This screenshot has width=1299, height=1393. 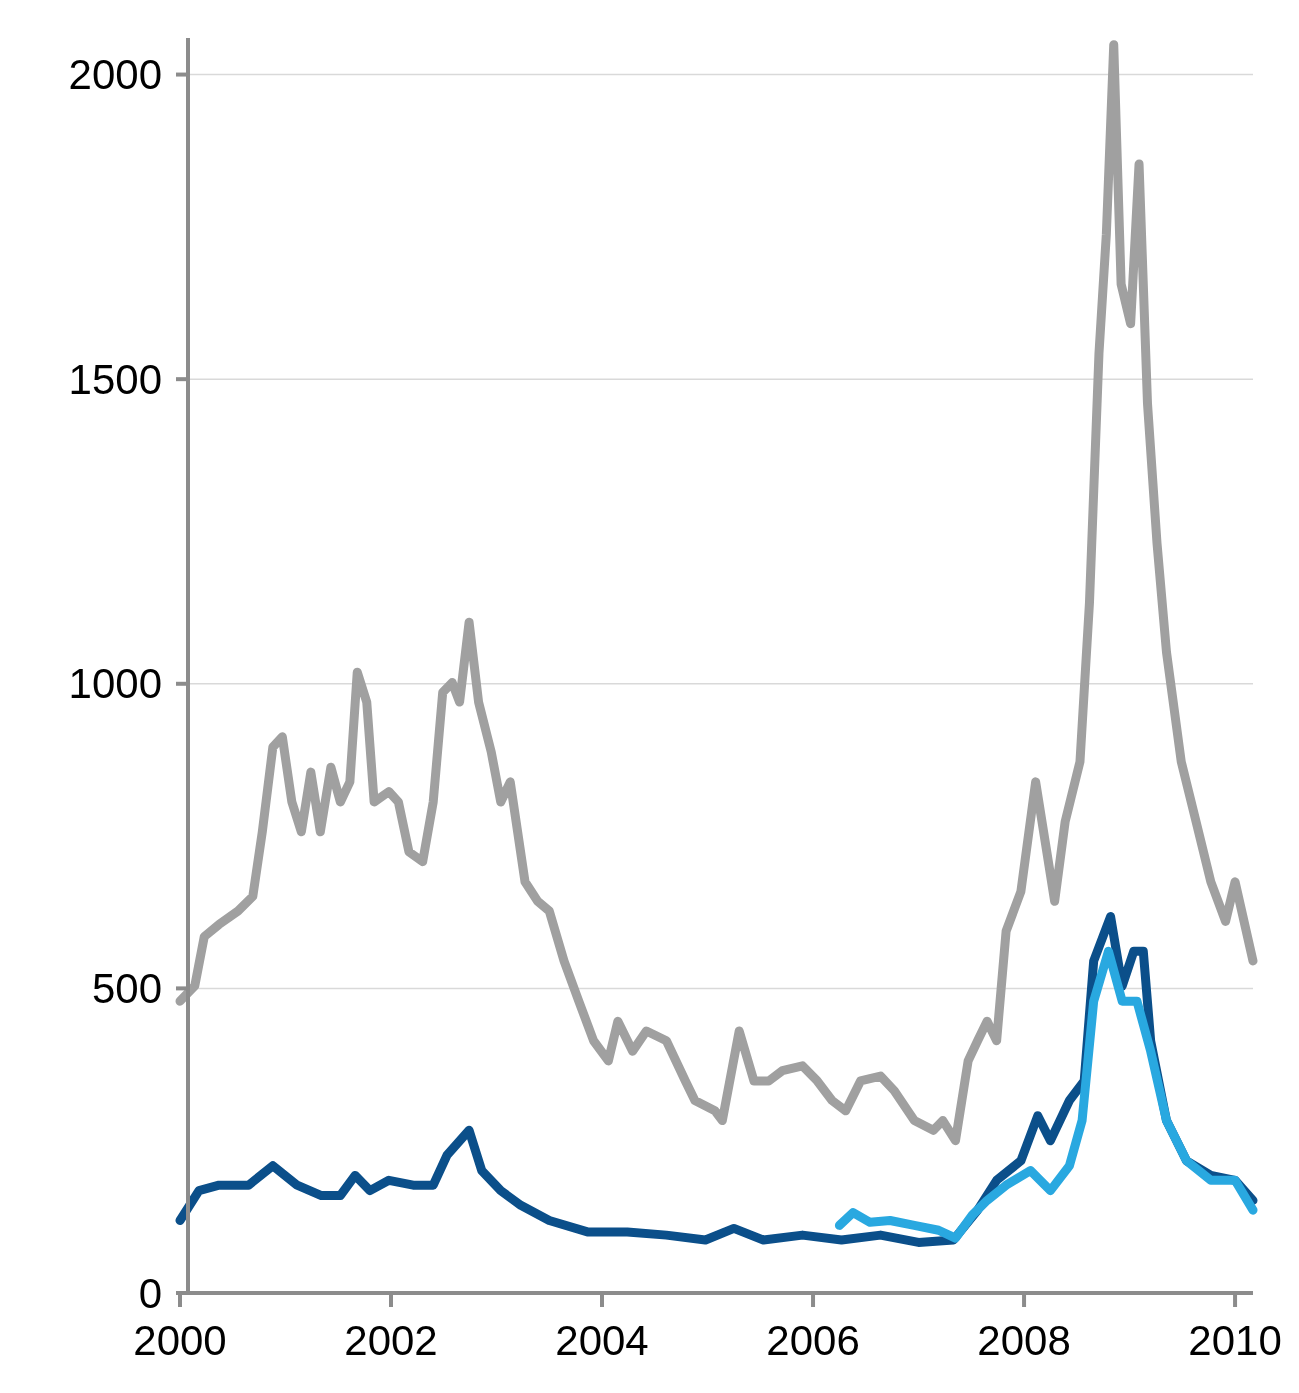 What do you see at coordinates (813, 1340) in the screenshot?
I see `x-tick-label: 2006` at bounding box center [813, 1340].